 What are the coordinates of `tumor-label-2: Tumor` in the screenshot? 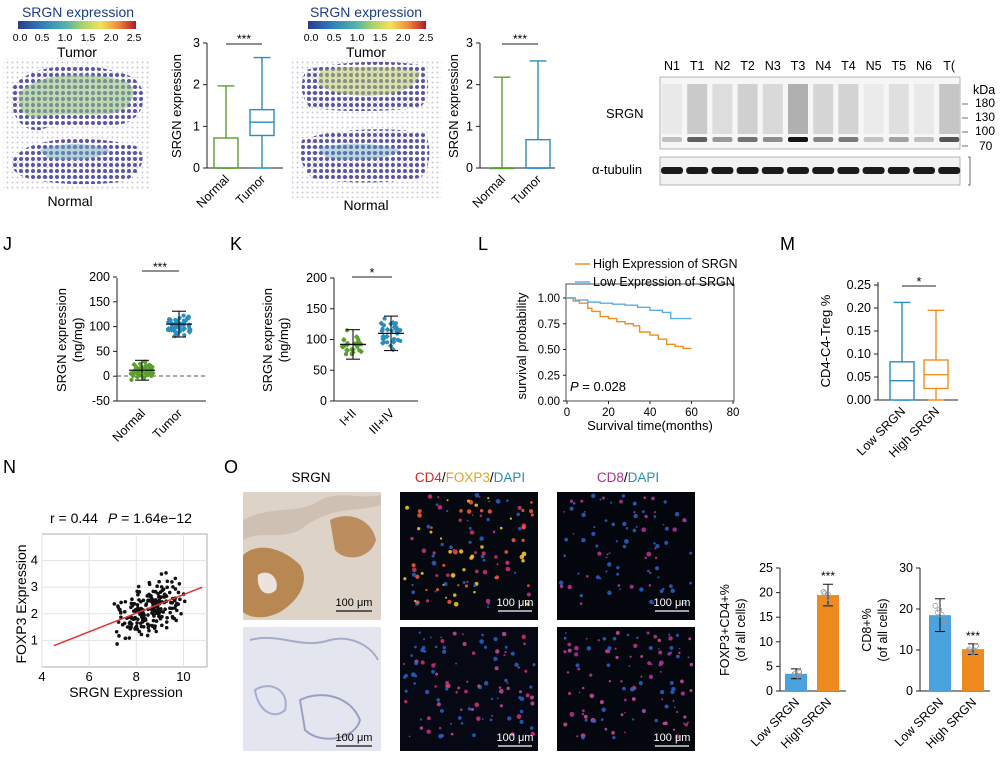 It's located at (366, 52).